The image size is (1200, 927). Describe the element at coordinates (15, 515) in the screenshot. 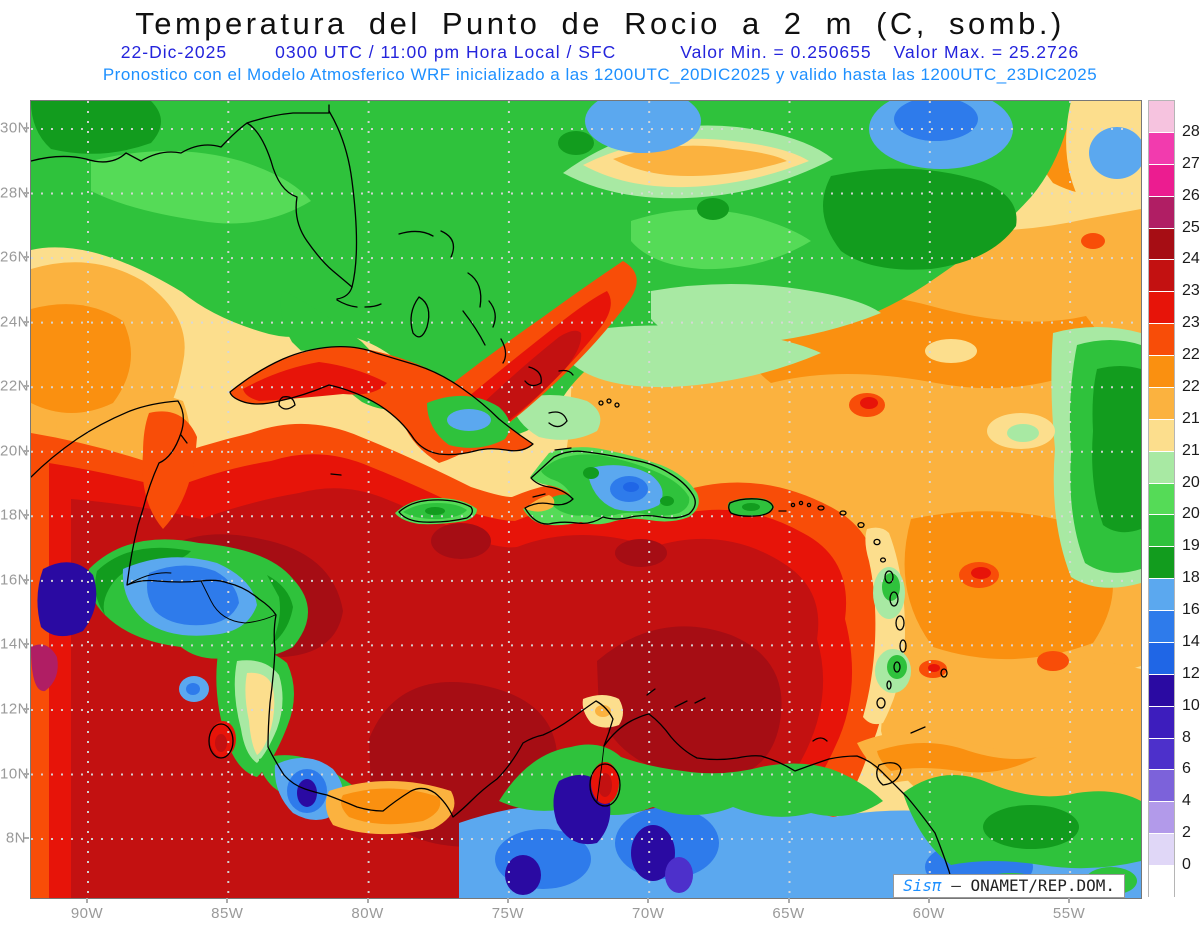

I see `lat-tick-label: 18N` at that location.